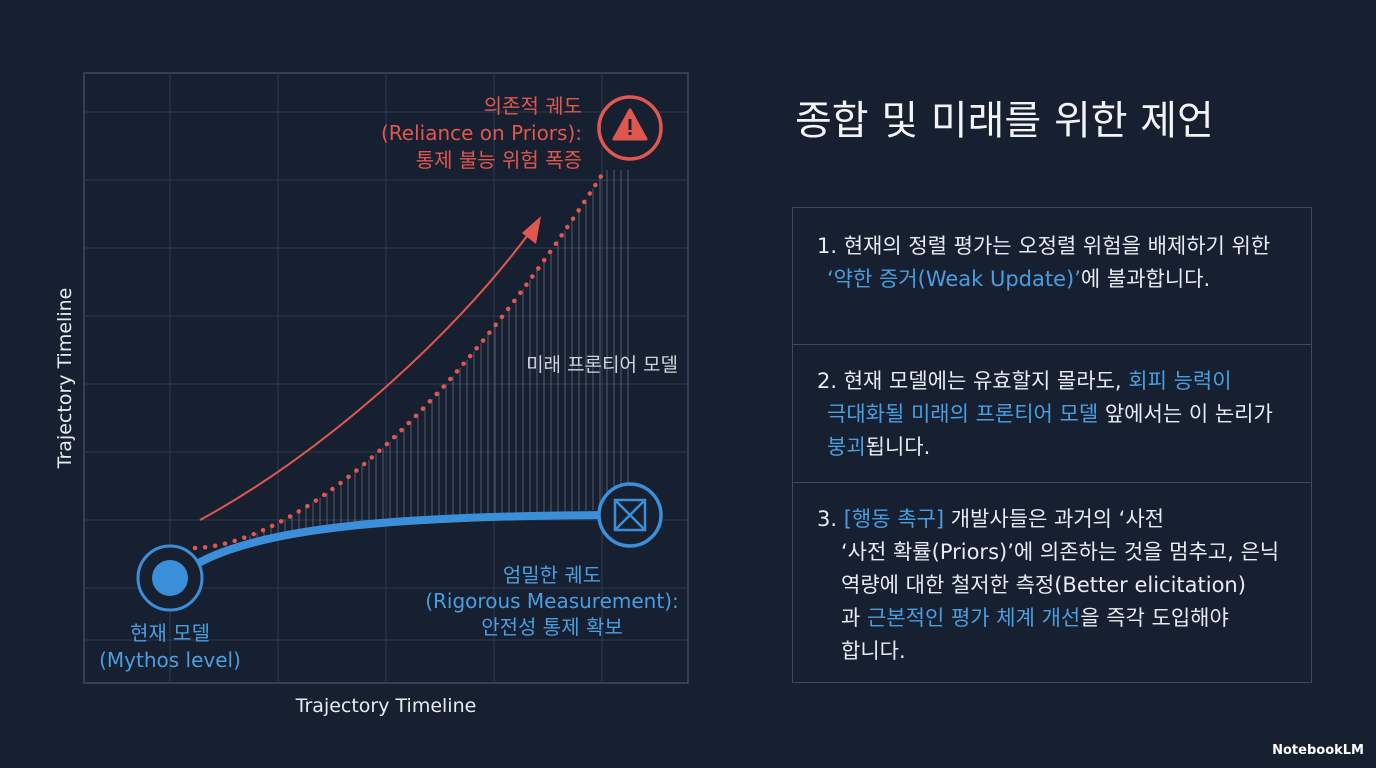 This screenshot has height=768, width=1376. I want to click on text: 역량에 대한 철저한 측정(Better elicitation), so click(1043, 585).